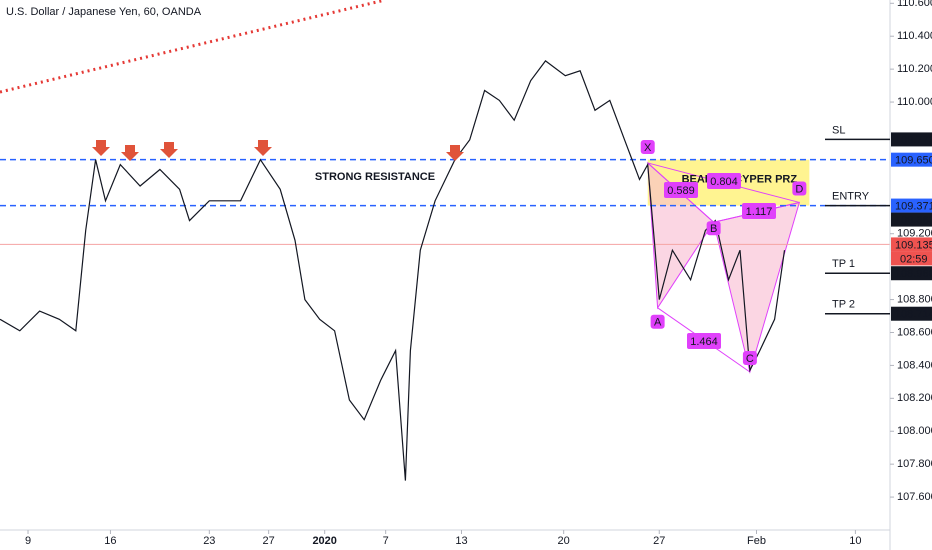  What do you see at coordinates (564, 541) in the screenshot?
I see `x-tick-label: 20` at bounding box center [564, 541].